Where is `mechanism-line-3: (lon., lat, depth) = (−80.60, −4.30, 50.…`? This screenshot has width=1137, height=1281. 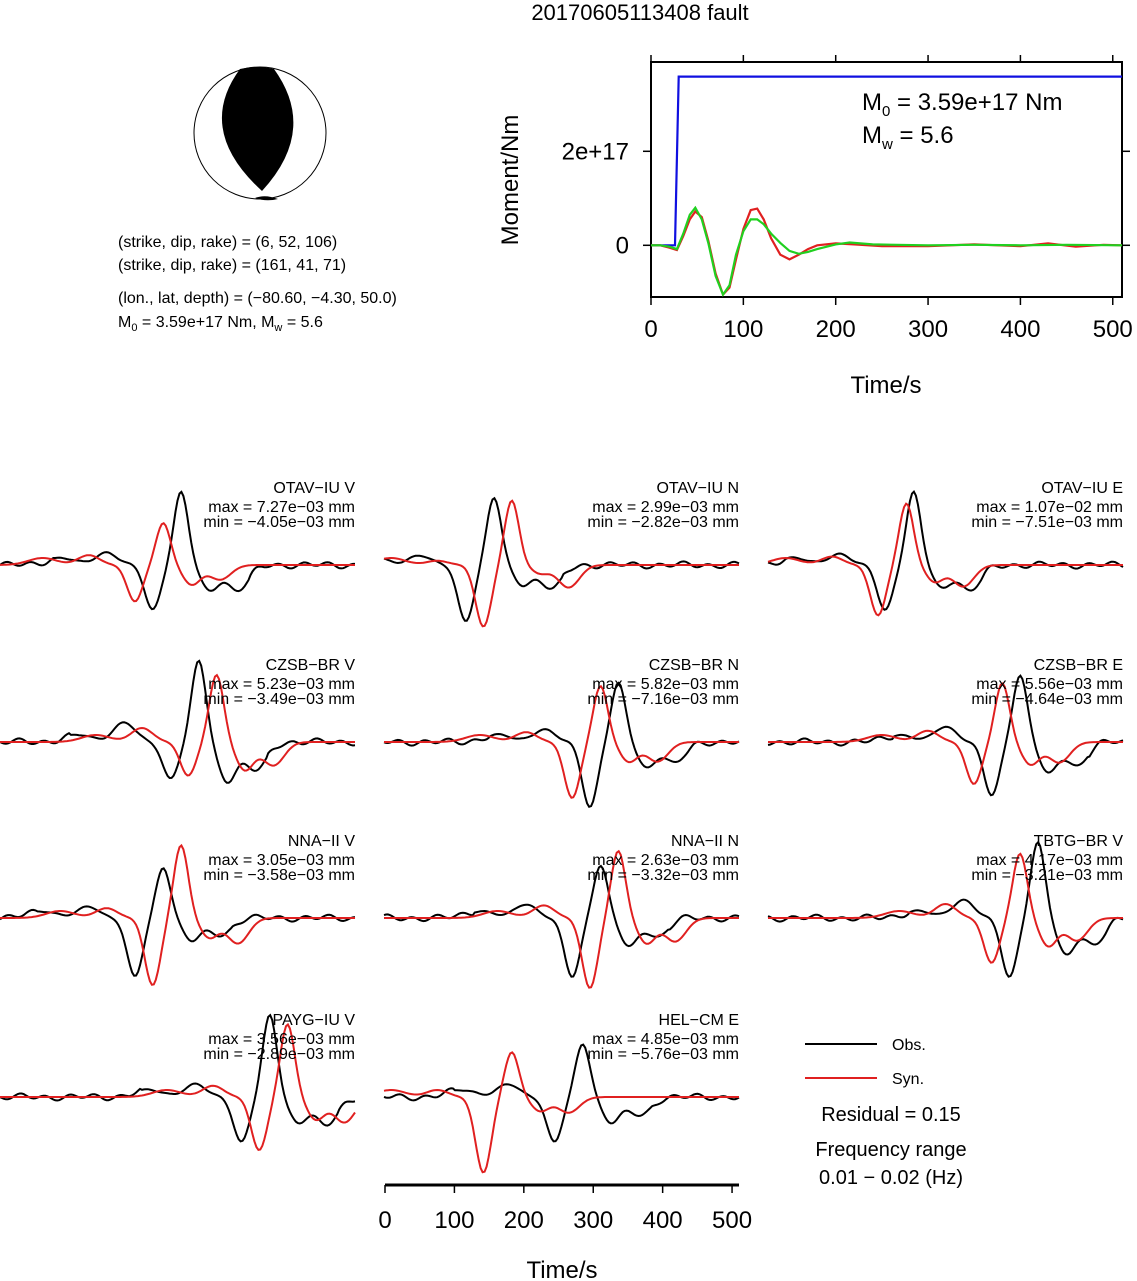 mechanism-line-3: (lon., lat, depth) = (−80.60, −4.30, 50.… is located at coordinates (257, 298).